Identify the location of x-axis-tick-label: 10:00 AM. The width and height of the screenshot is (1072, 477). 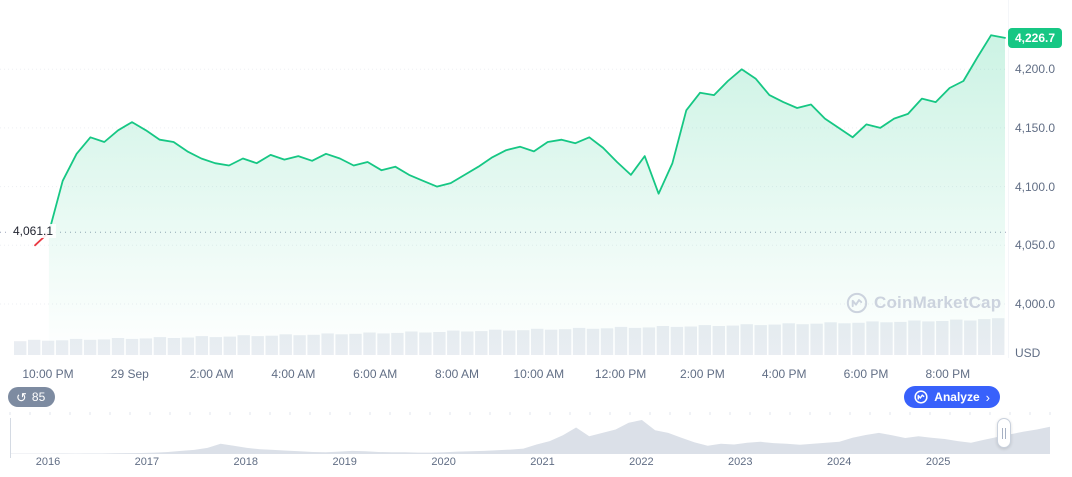
(539, 374).